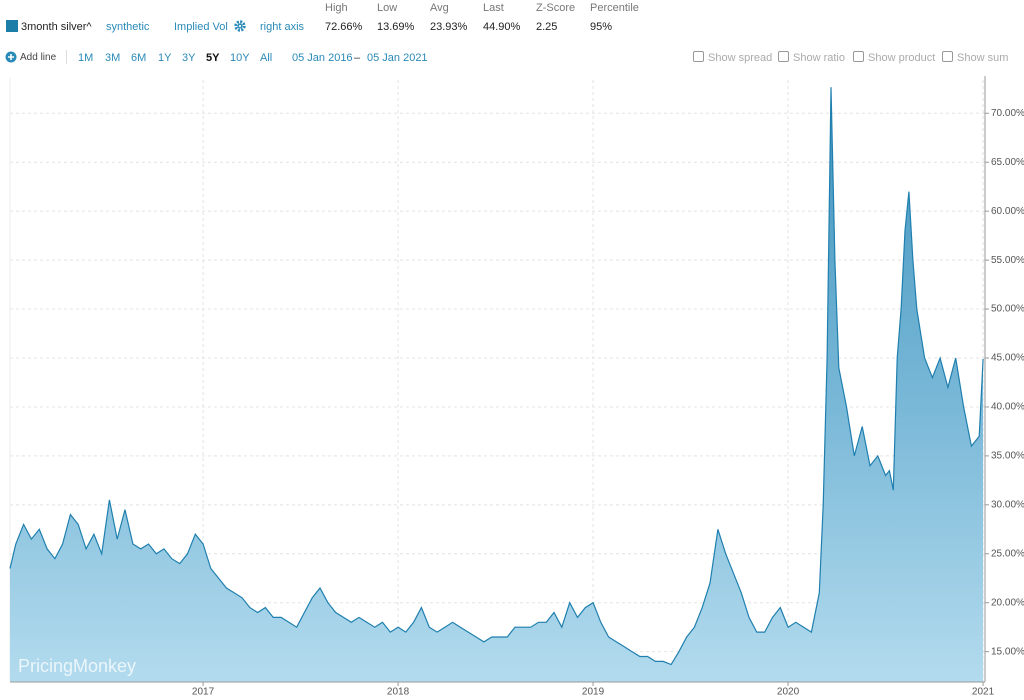 The image size is (1024, 700). Describe the element at coordinates (201, 27) in the screenshot. I see `metric: Implied Vol` at that location.